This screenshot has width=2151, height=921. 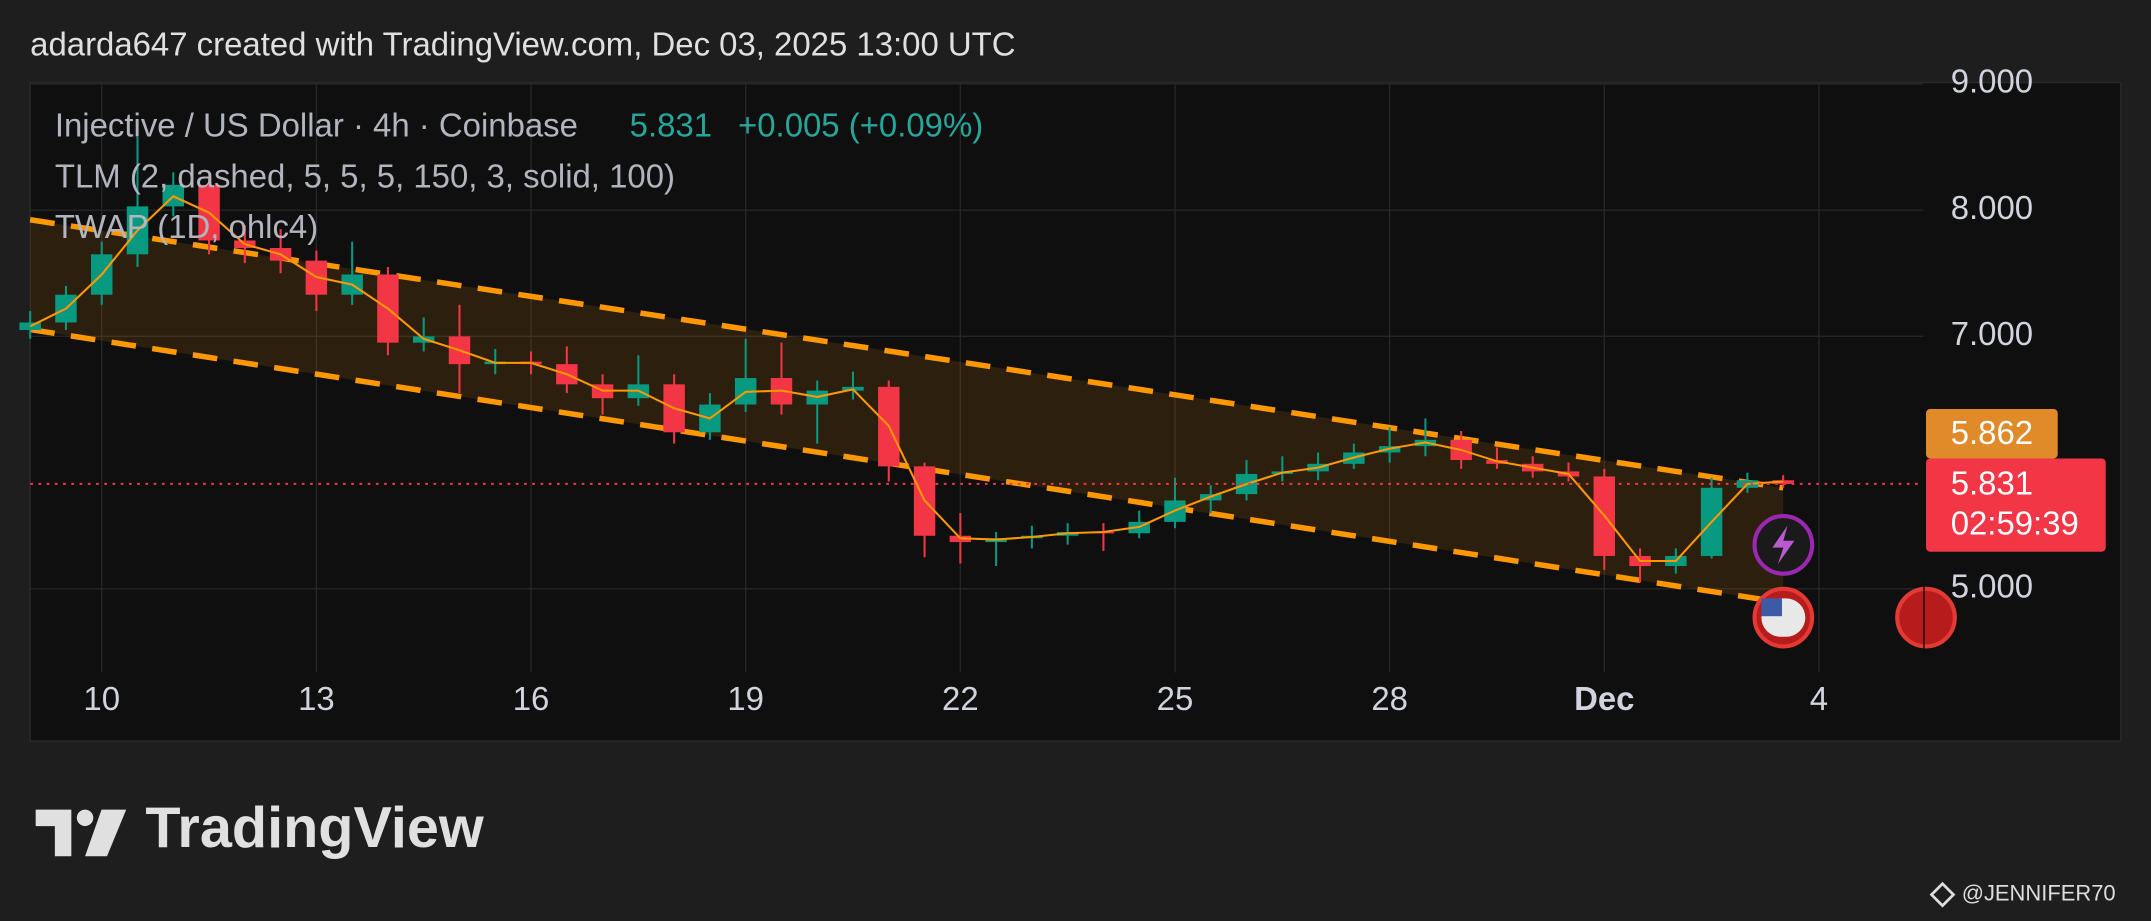 What do you see at coordinates (1942, 894) in the screenshot?
I see `watermark-icon` at bounding box center [1942, 894].